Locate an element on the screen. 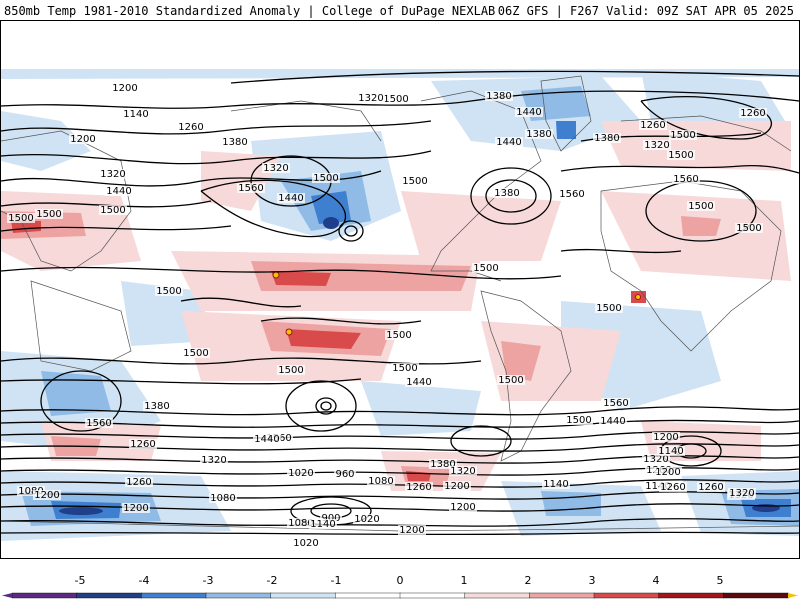  colorbar: -5 -4 -3 -2 -1 0 1 2 3 4 5 is located at coordinates (400, 583).